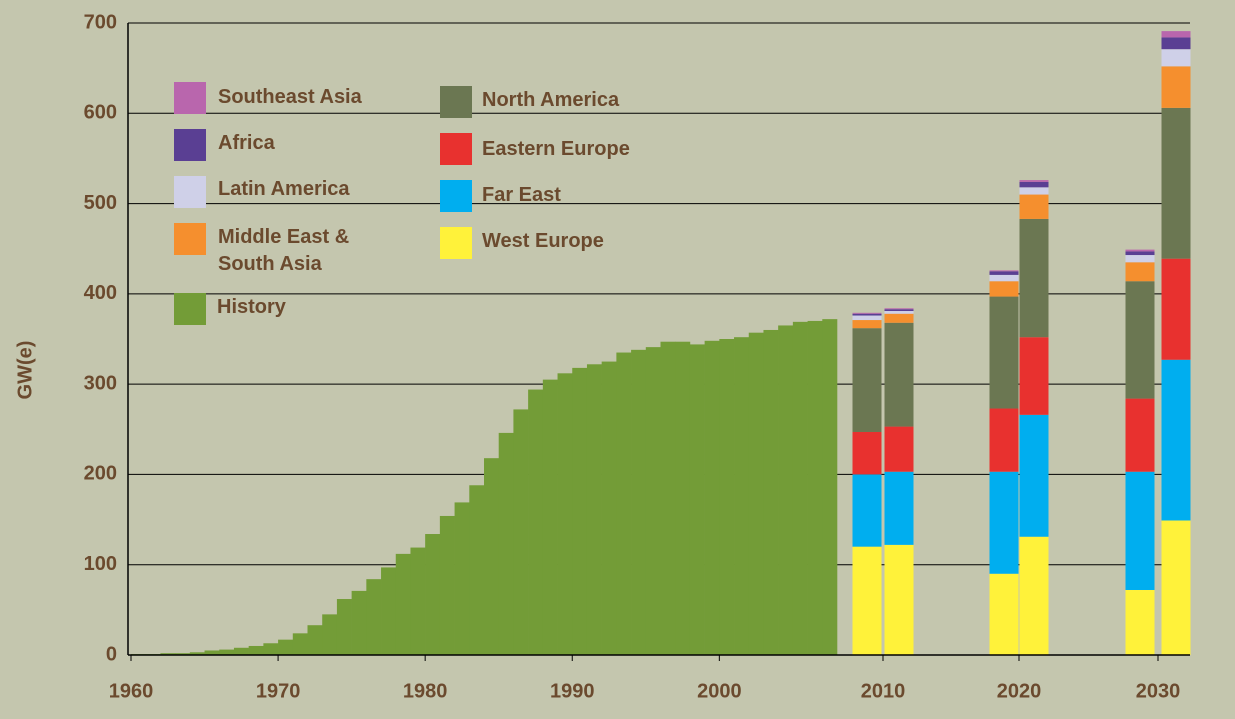  What do you see at coordinates (100, 564) in the screenshot?
I see `y-tick-label: 100` at bounding box center [100, 564].